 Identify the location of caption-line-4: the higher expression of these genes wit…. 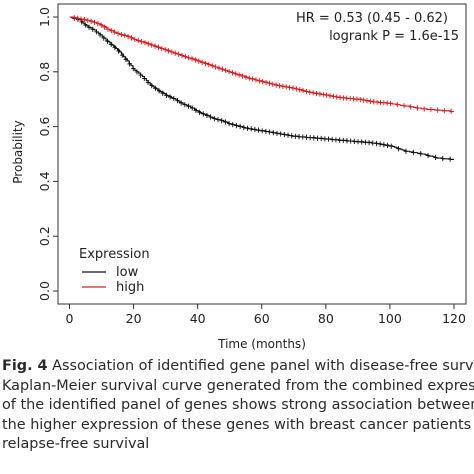
(237, 424).